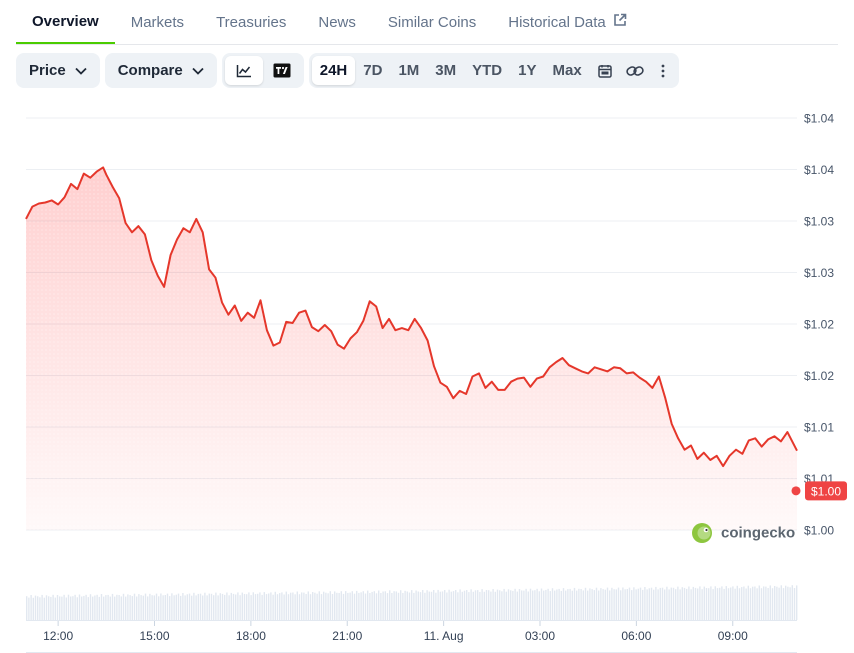 The height and width of the screenshot is (653, 854). Describe the element at coordinates (409, 70) in the screenshot. I see `range-1m-button: 1M` at that location.